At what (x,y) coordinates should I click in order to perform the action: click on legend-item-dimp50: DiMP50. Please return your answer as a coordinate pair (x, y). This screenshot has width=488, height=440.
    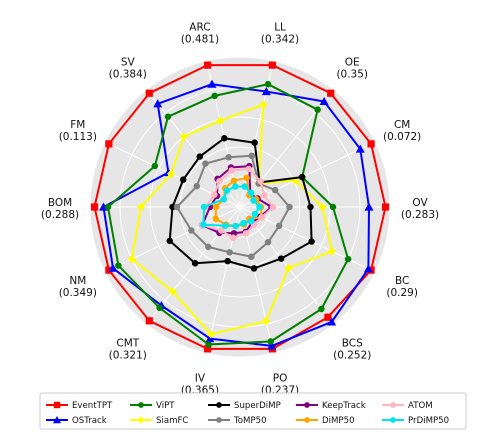
    Looking at the image, I should click on (325, 421).